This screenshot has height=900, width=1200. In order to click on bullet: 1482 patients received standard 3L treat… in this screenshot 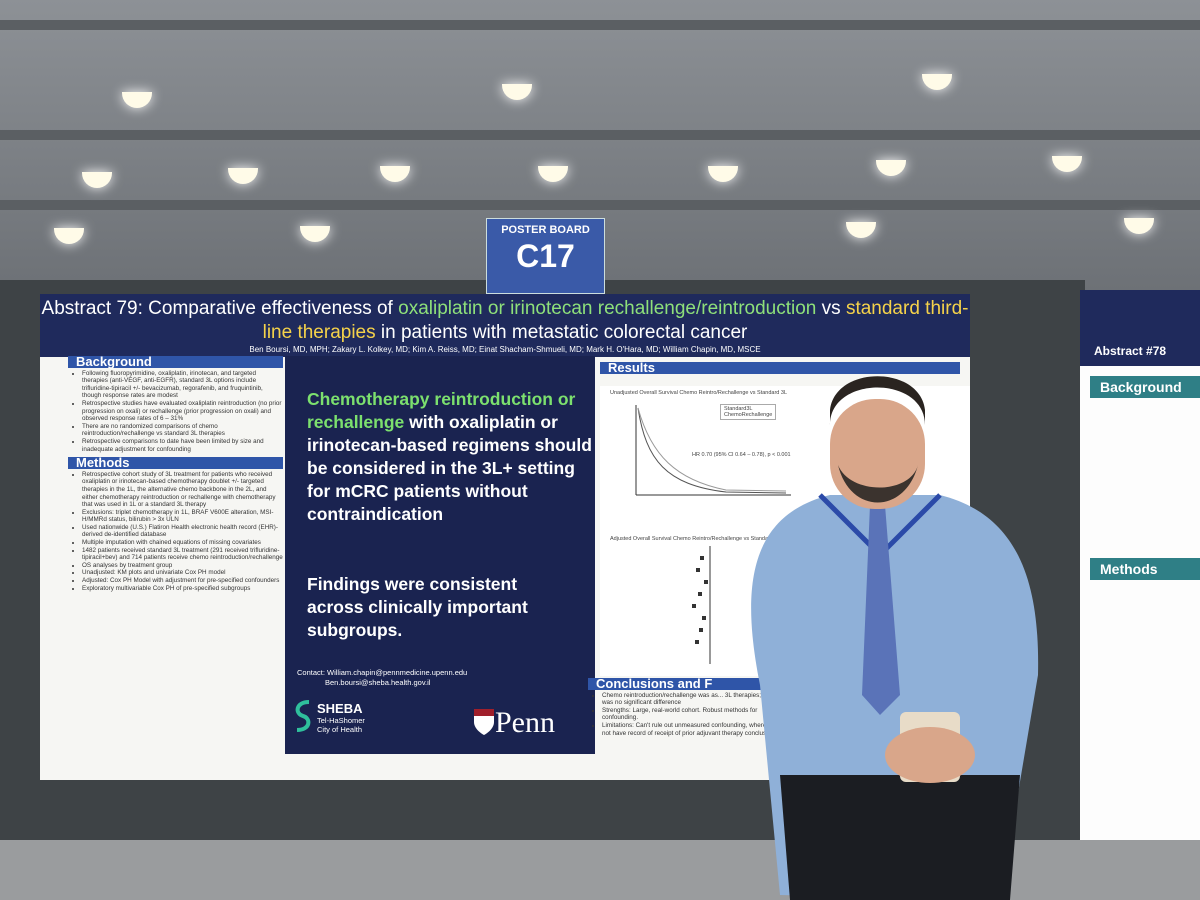, I will do `click(182, 554)`.